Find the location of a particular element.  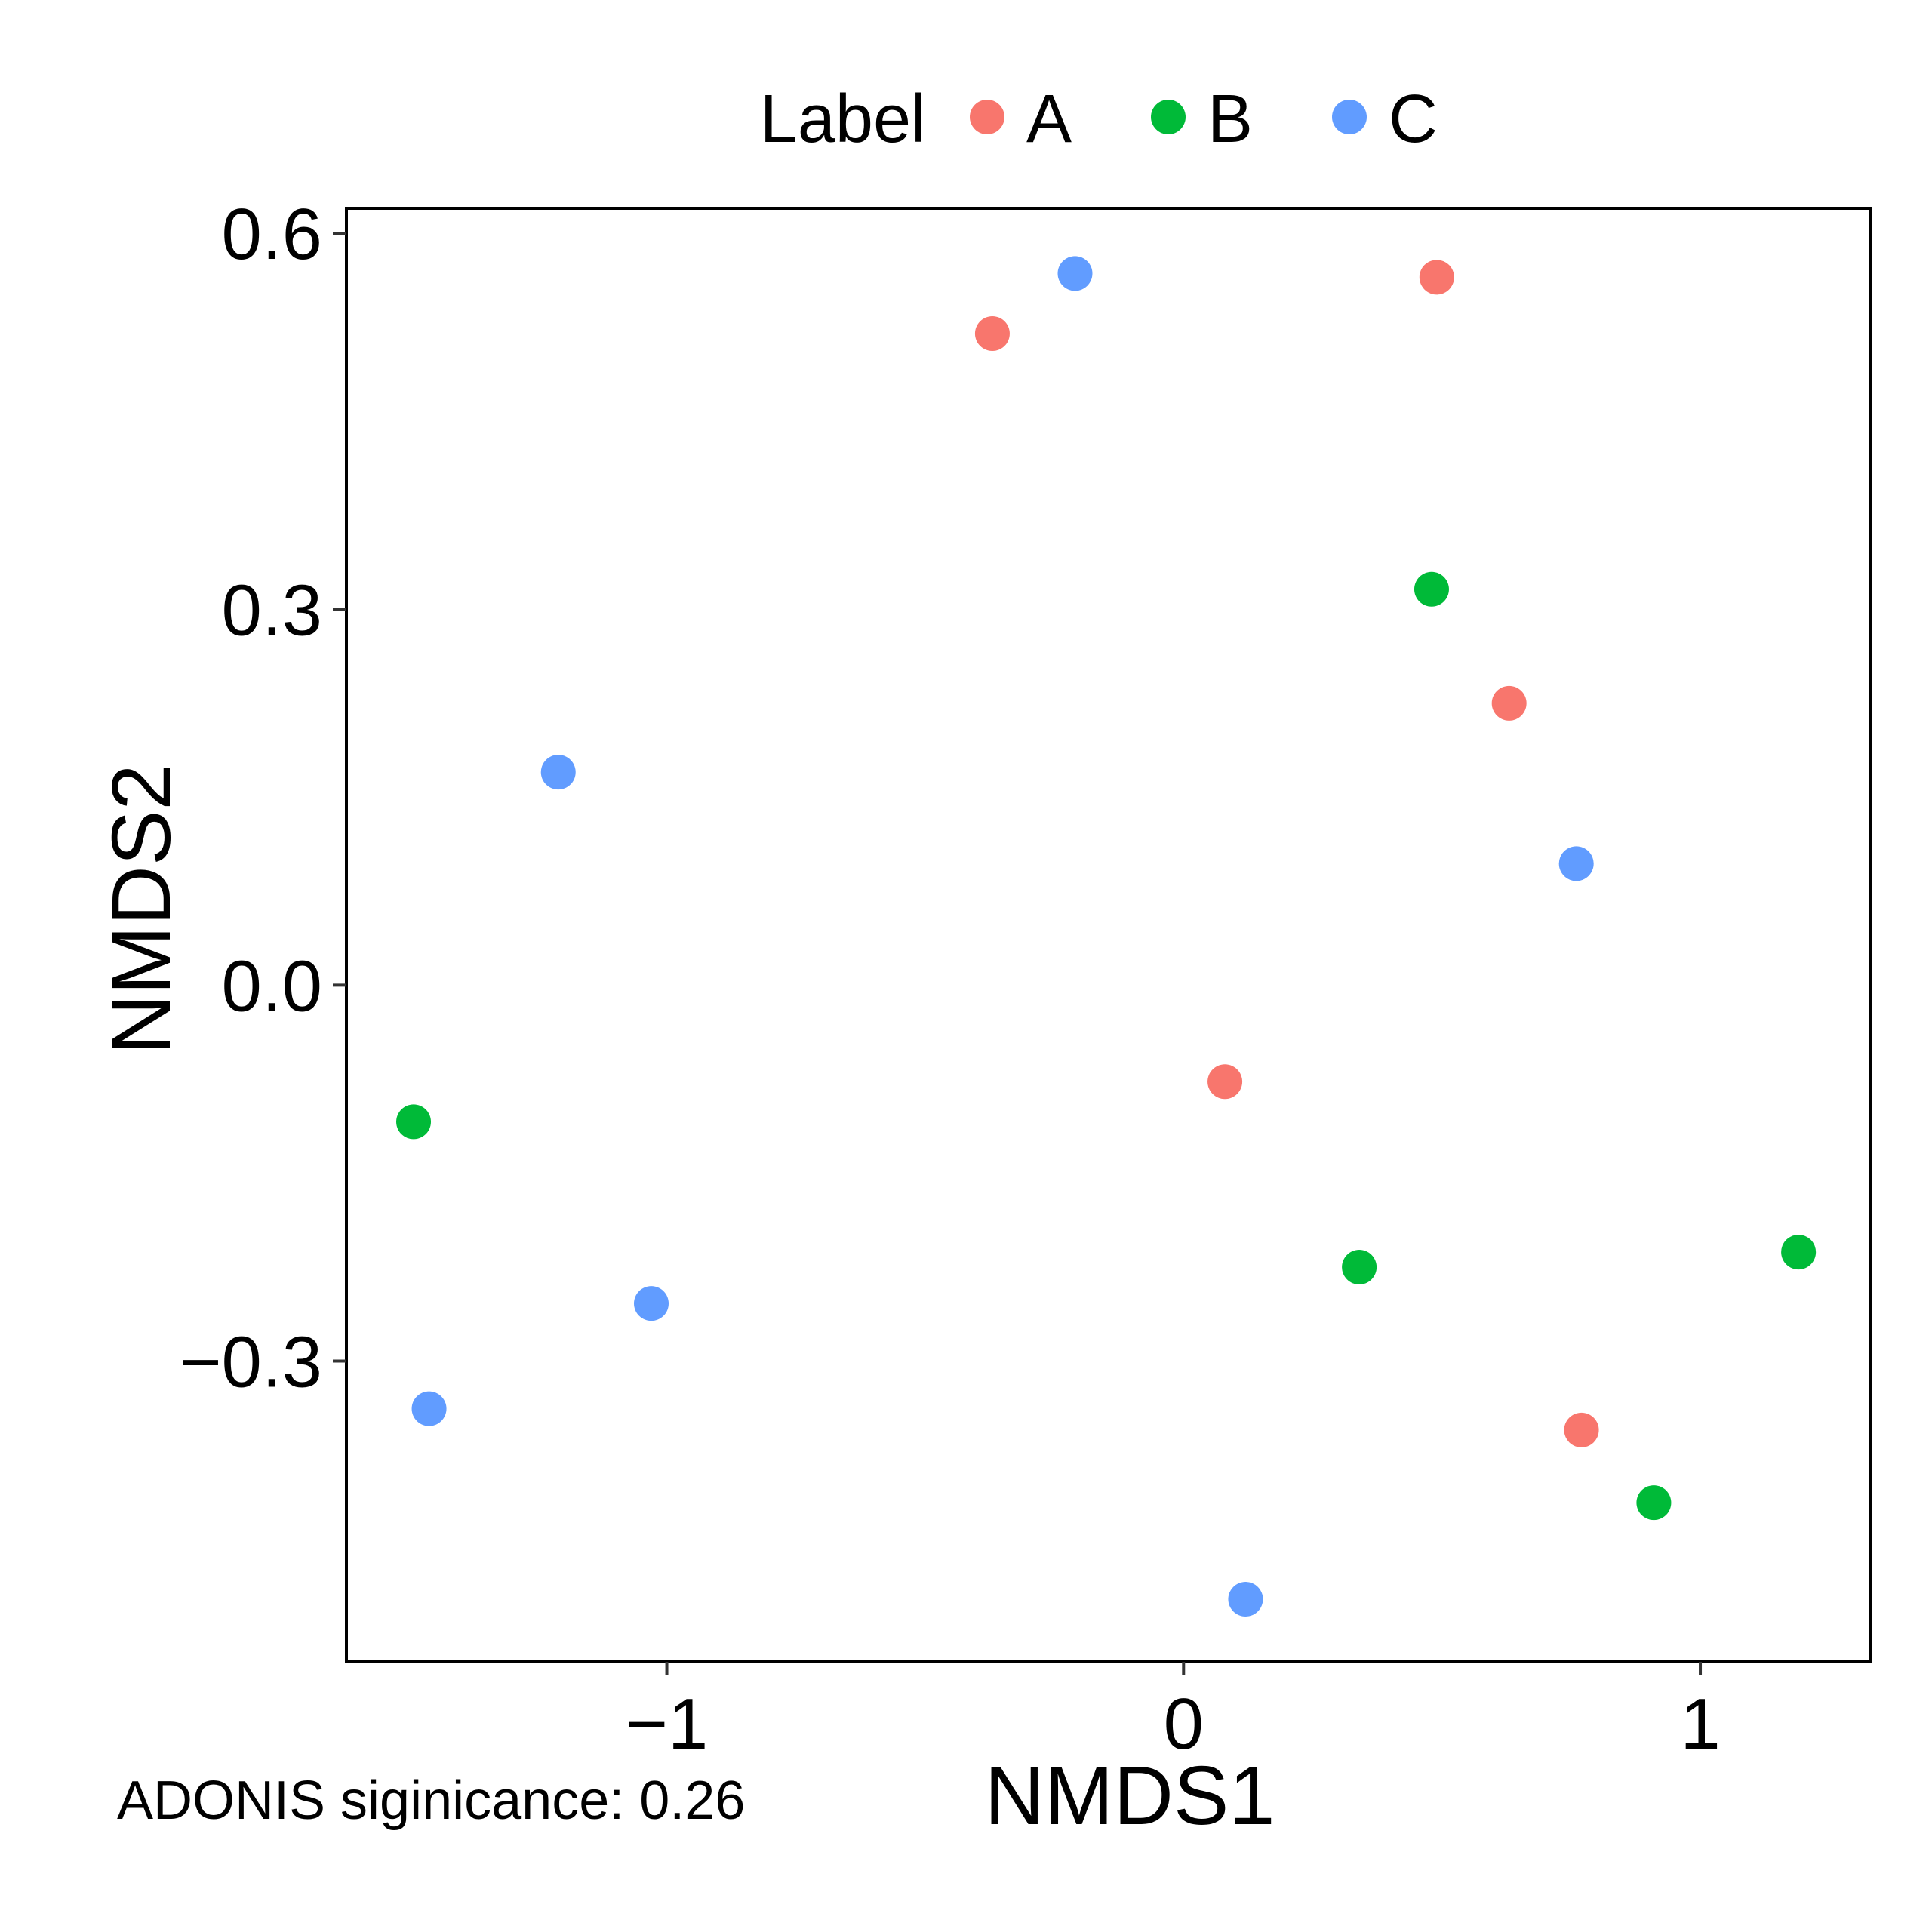

x-tick-label: −1 is located at coordinates (667, 1724).